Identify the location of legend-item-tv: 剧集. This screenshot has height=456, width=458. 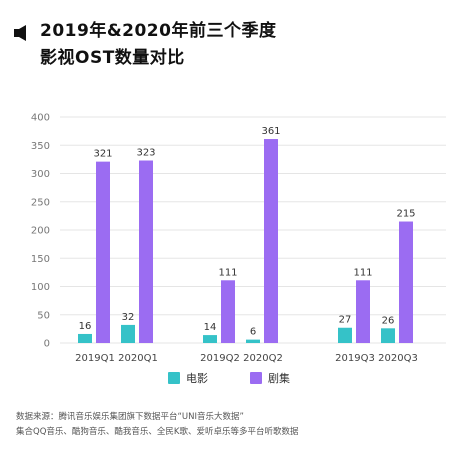
(270, 378).